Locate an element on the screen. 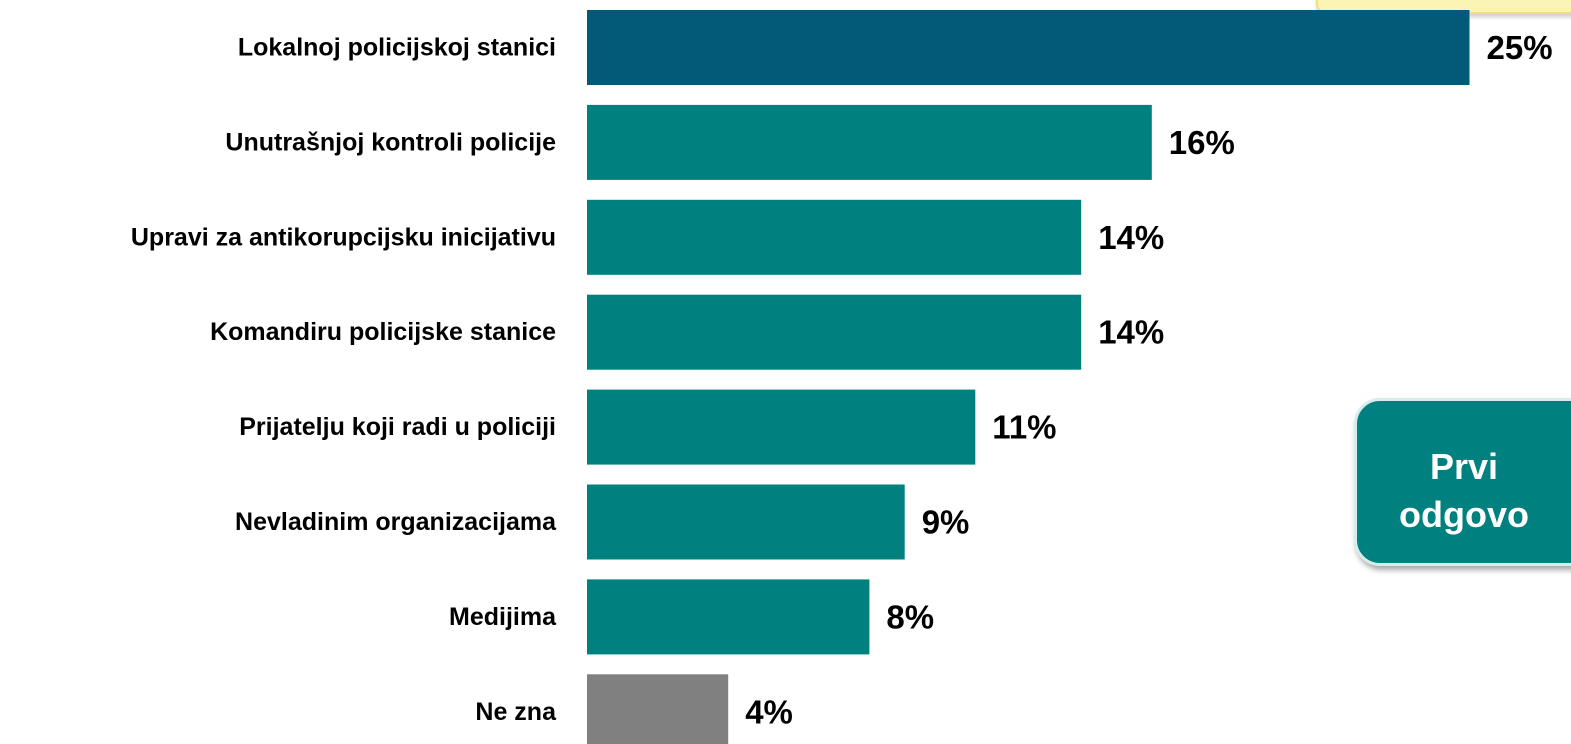 Image resolution: width=1571 pixels, height=744 pixels. category-label-5: Nevladinim organizacijama is located at coordinates (396, 522).